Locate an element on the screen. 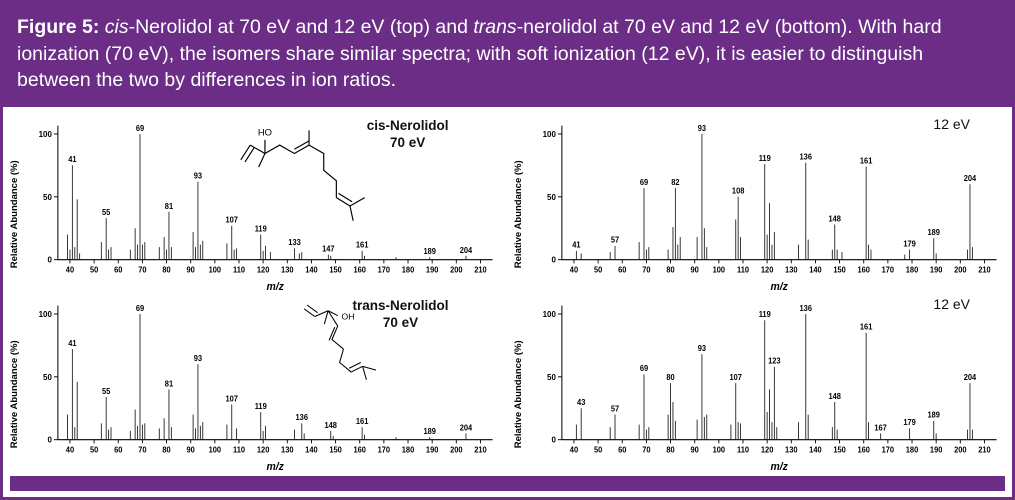  svg-text: 55 is located at coordinates (106, 211).